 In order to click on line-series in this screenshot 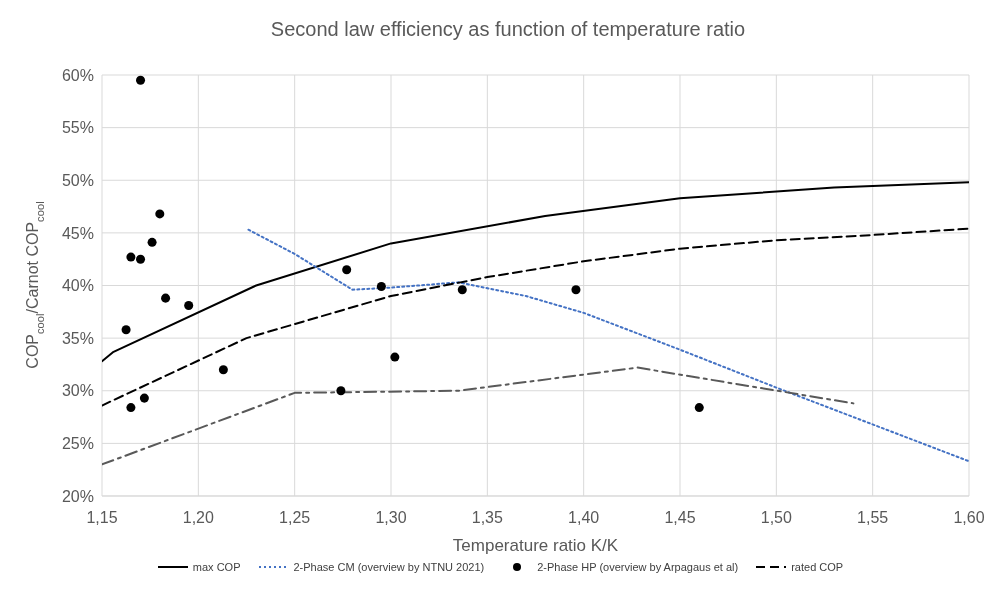, I will do `click(478, 416)`.